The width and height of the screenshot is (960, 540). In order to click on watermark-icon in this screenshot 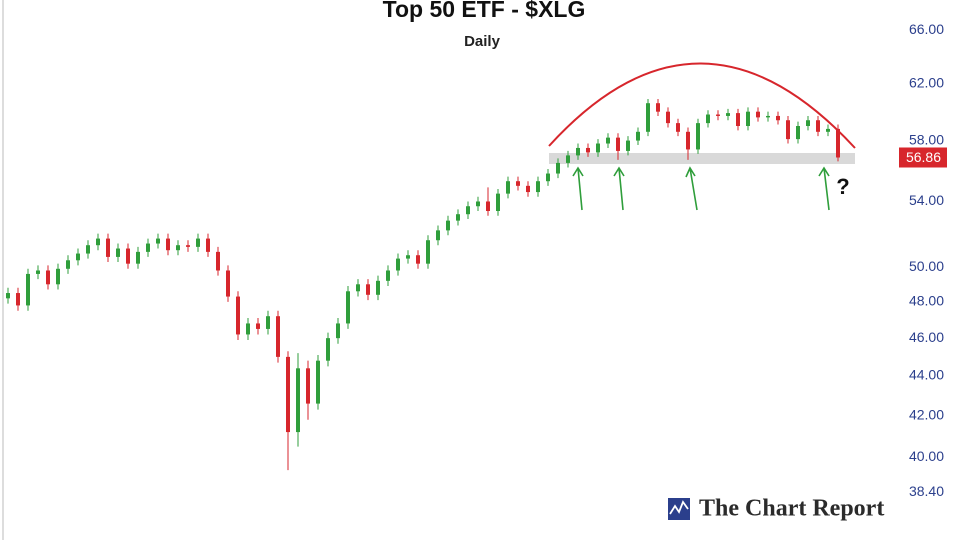, I will do `click(679, 509)`.